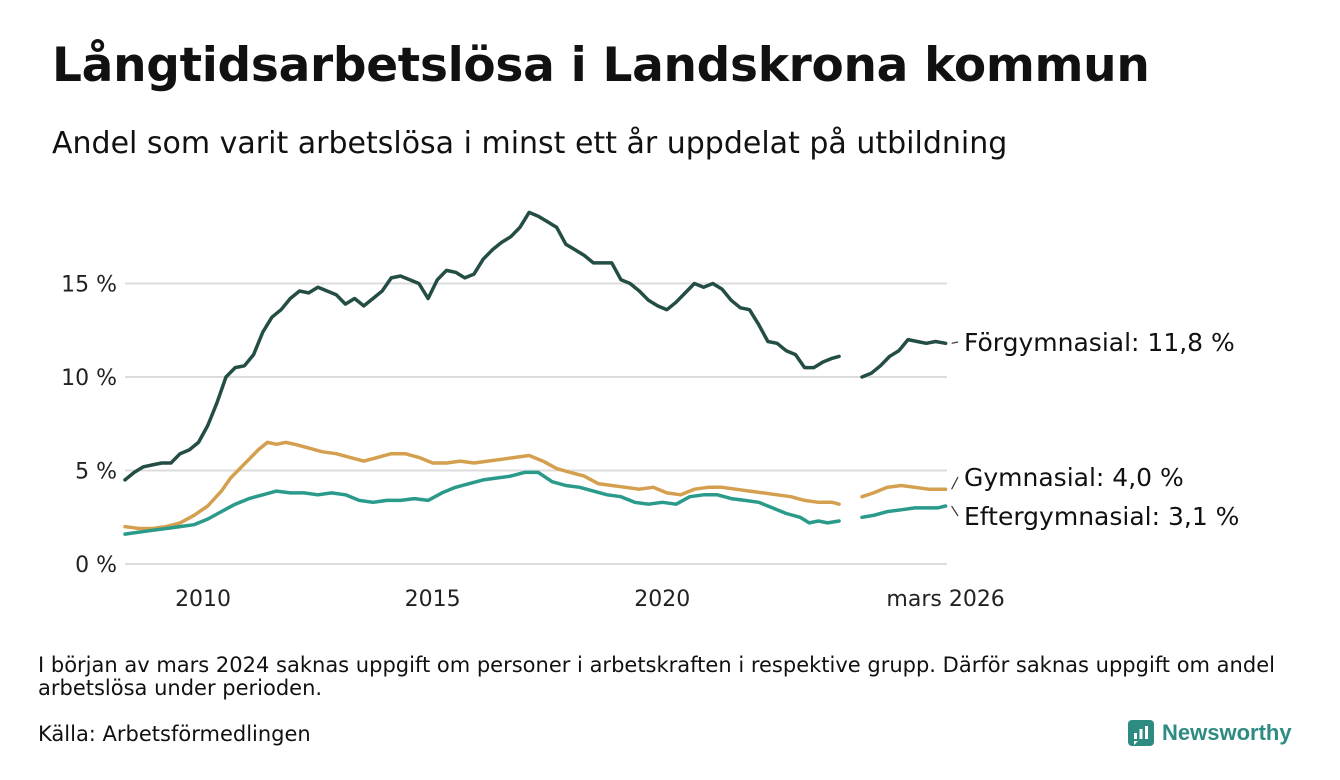  Describe the element at coordinates (96, 472) in the screenshot. I see `y-tick-label: 5 %` at that location.